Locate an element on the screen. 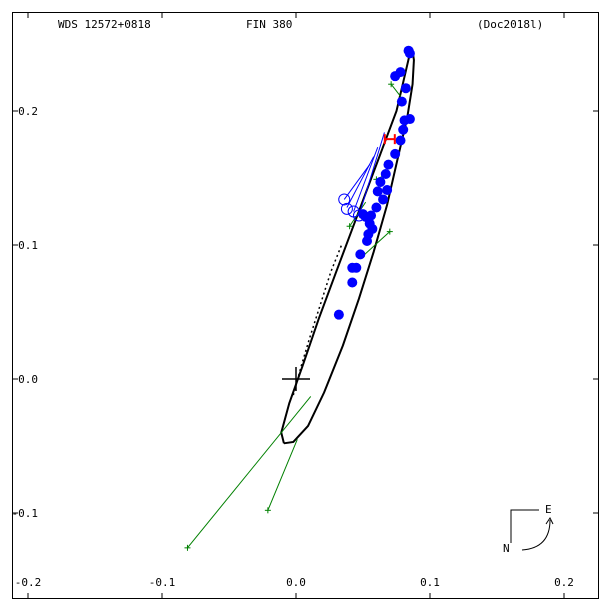 This screenshot has width=600, height=600. rotation-arrow-icon is located at coordinates (536, 535).